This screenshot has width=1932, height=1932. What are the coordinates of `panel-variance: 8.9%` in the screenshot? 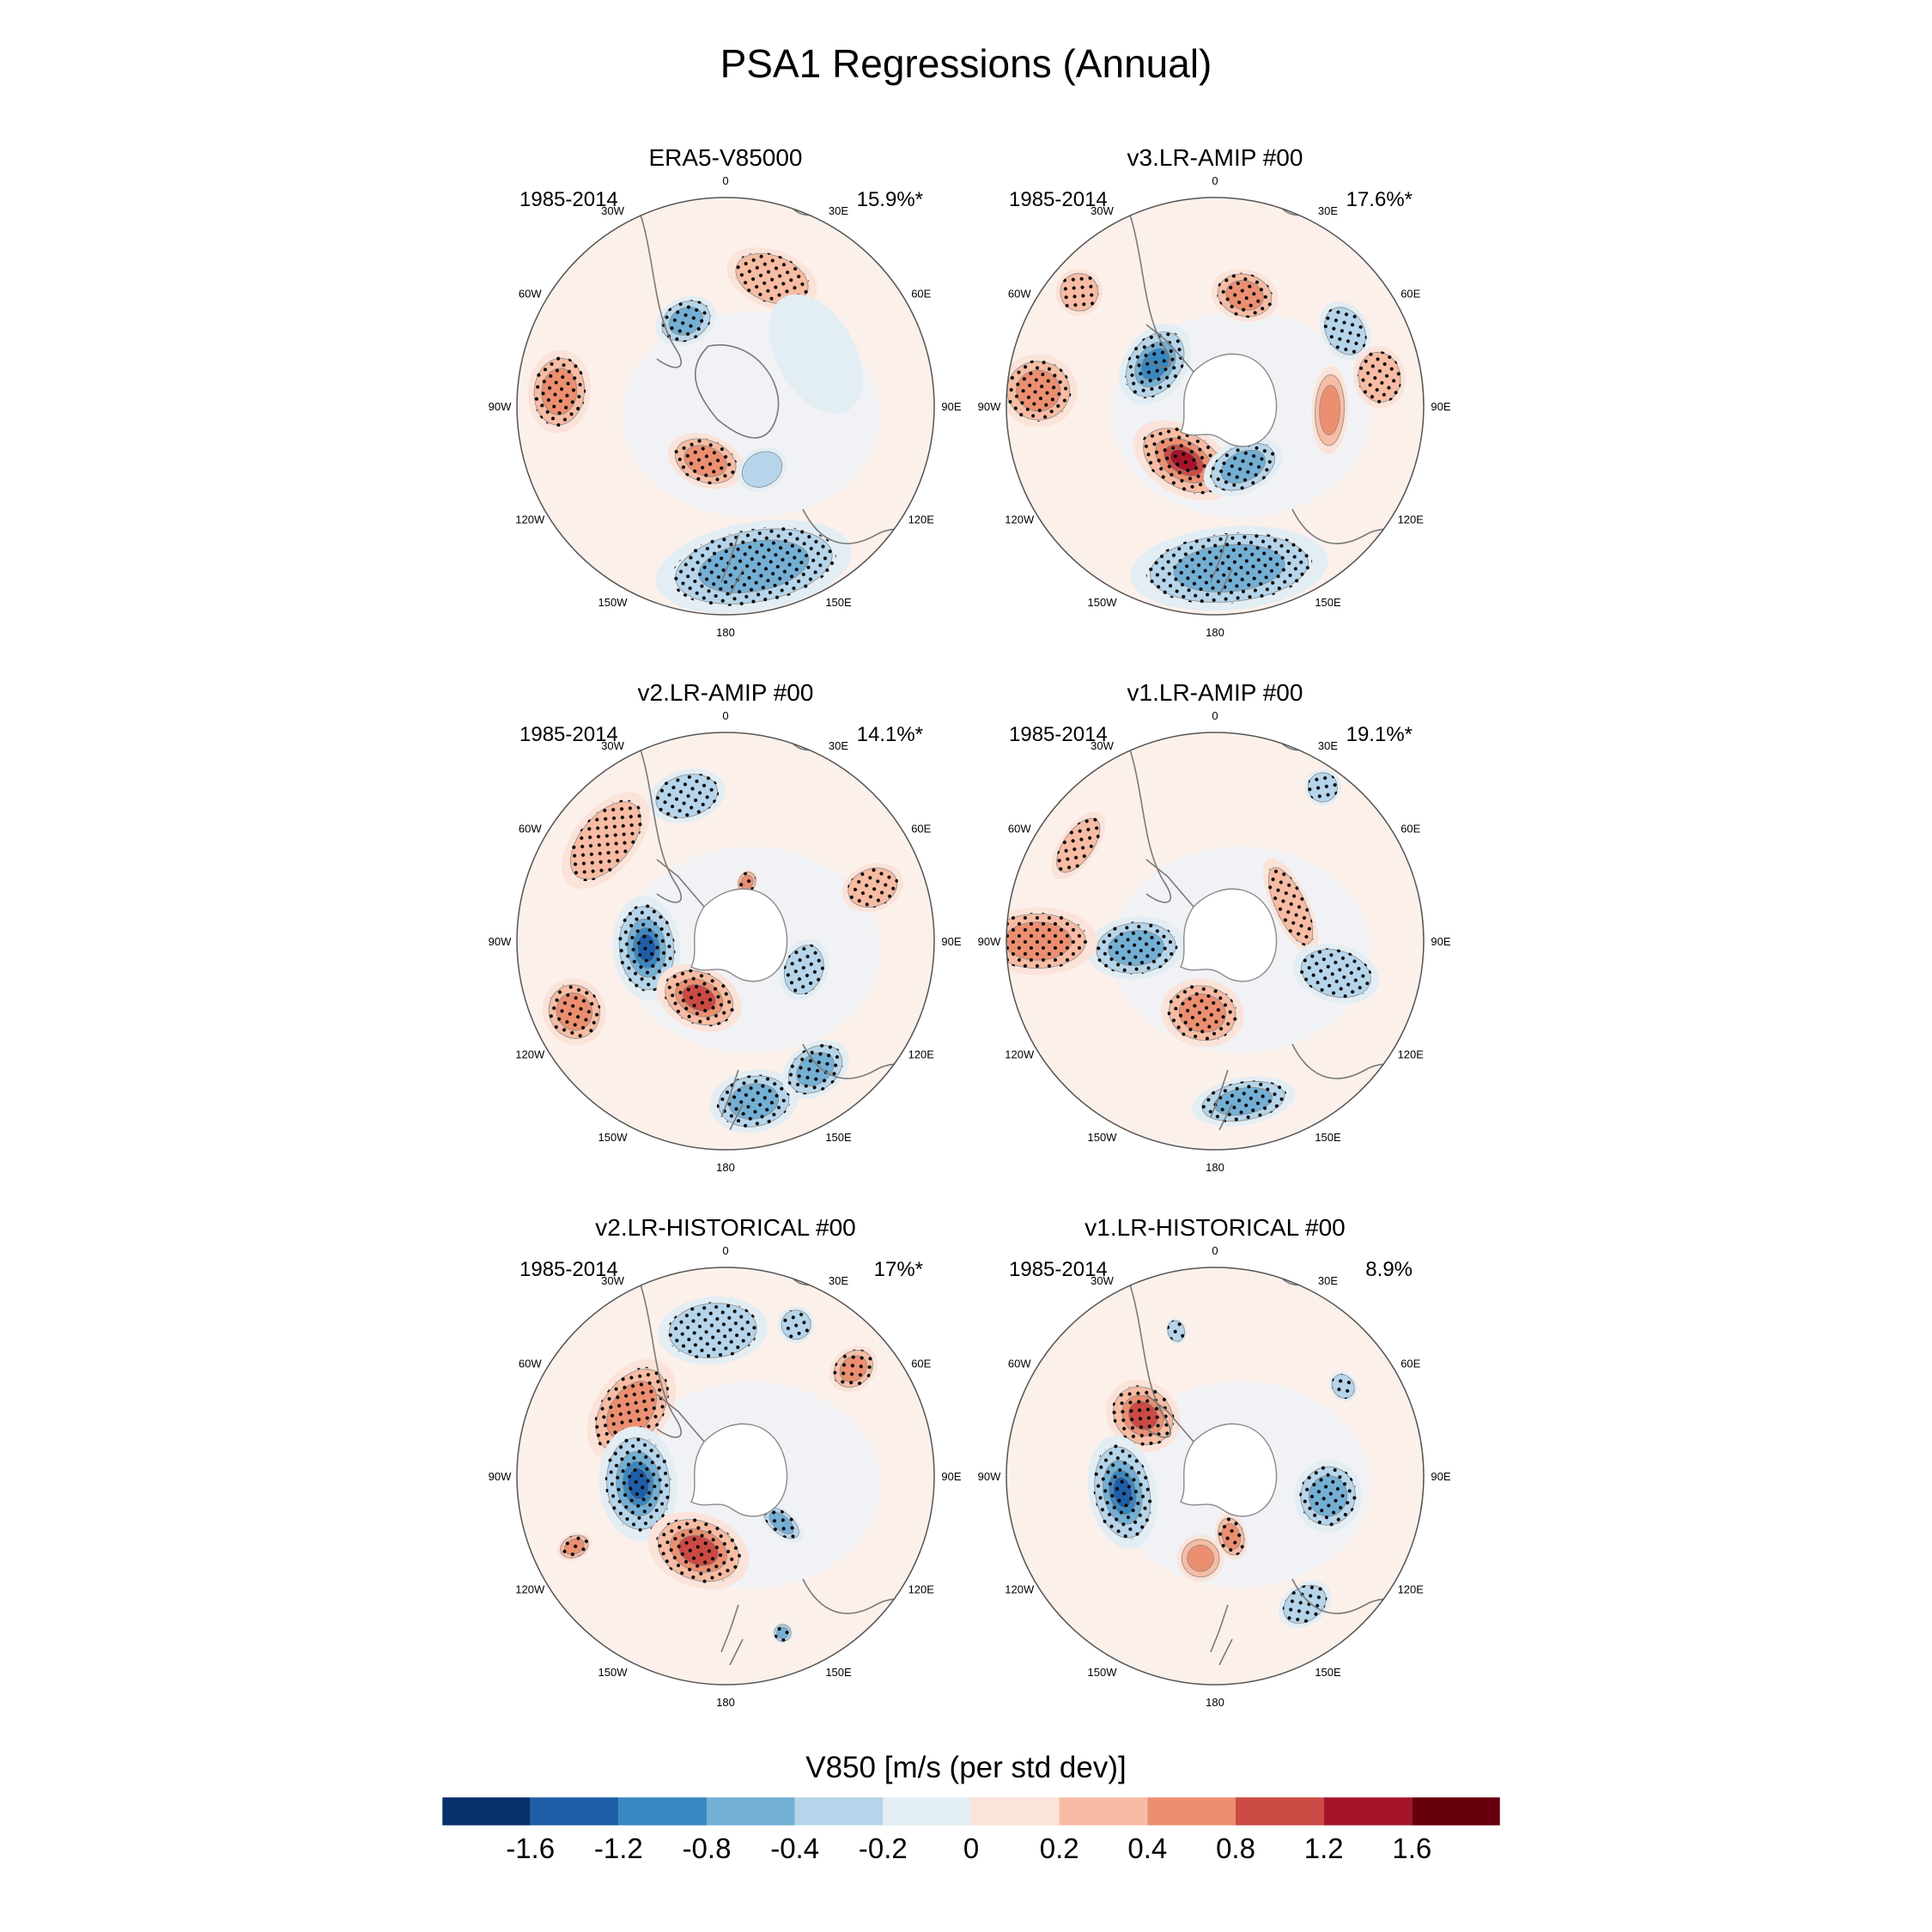 It's located at (1389, 1269).